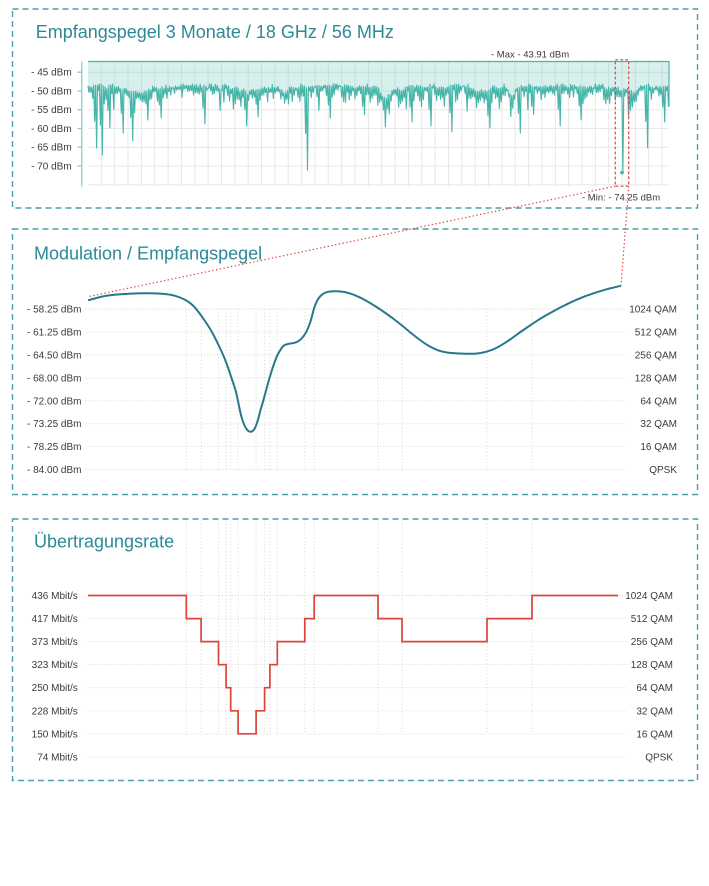  I want to click on svg-text: 436 Mbit/s, so click(55, 596).